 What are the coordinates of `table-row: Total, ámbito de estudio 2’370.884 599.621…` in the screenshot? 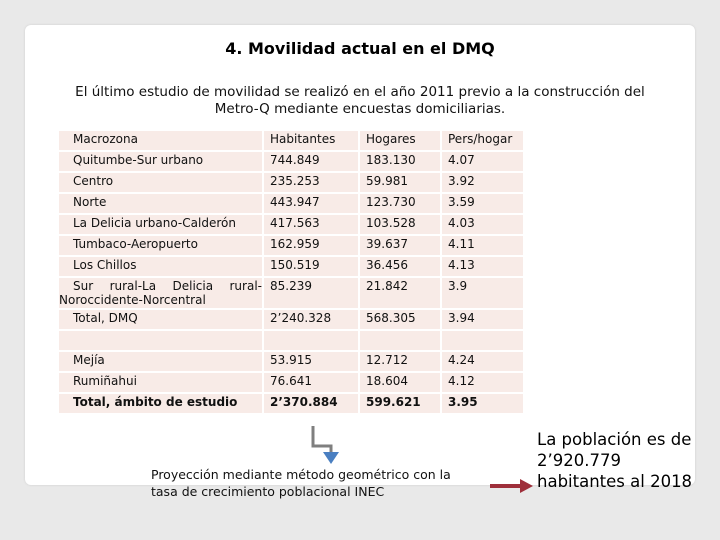 It's located at (291, 403).